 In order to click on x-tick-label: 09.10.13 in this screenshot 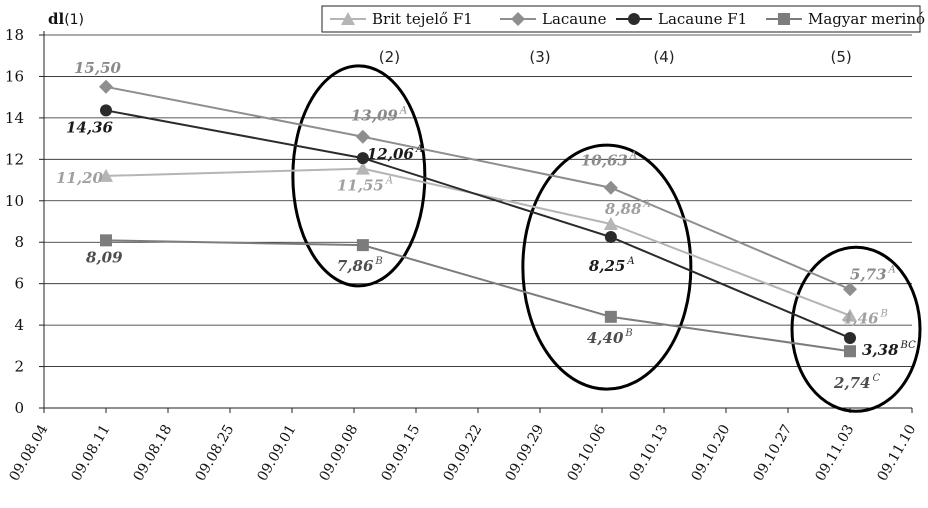, I will do `click(648, 453)`.